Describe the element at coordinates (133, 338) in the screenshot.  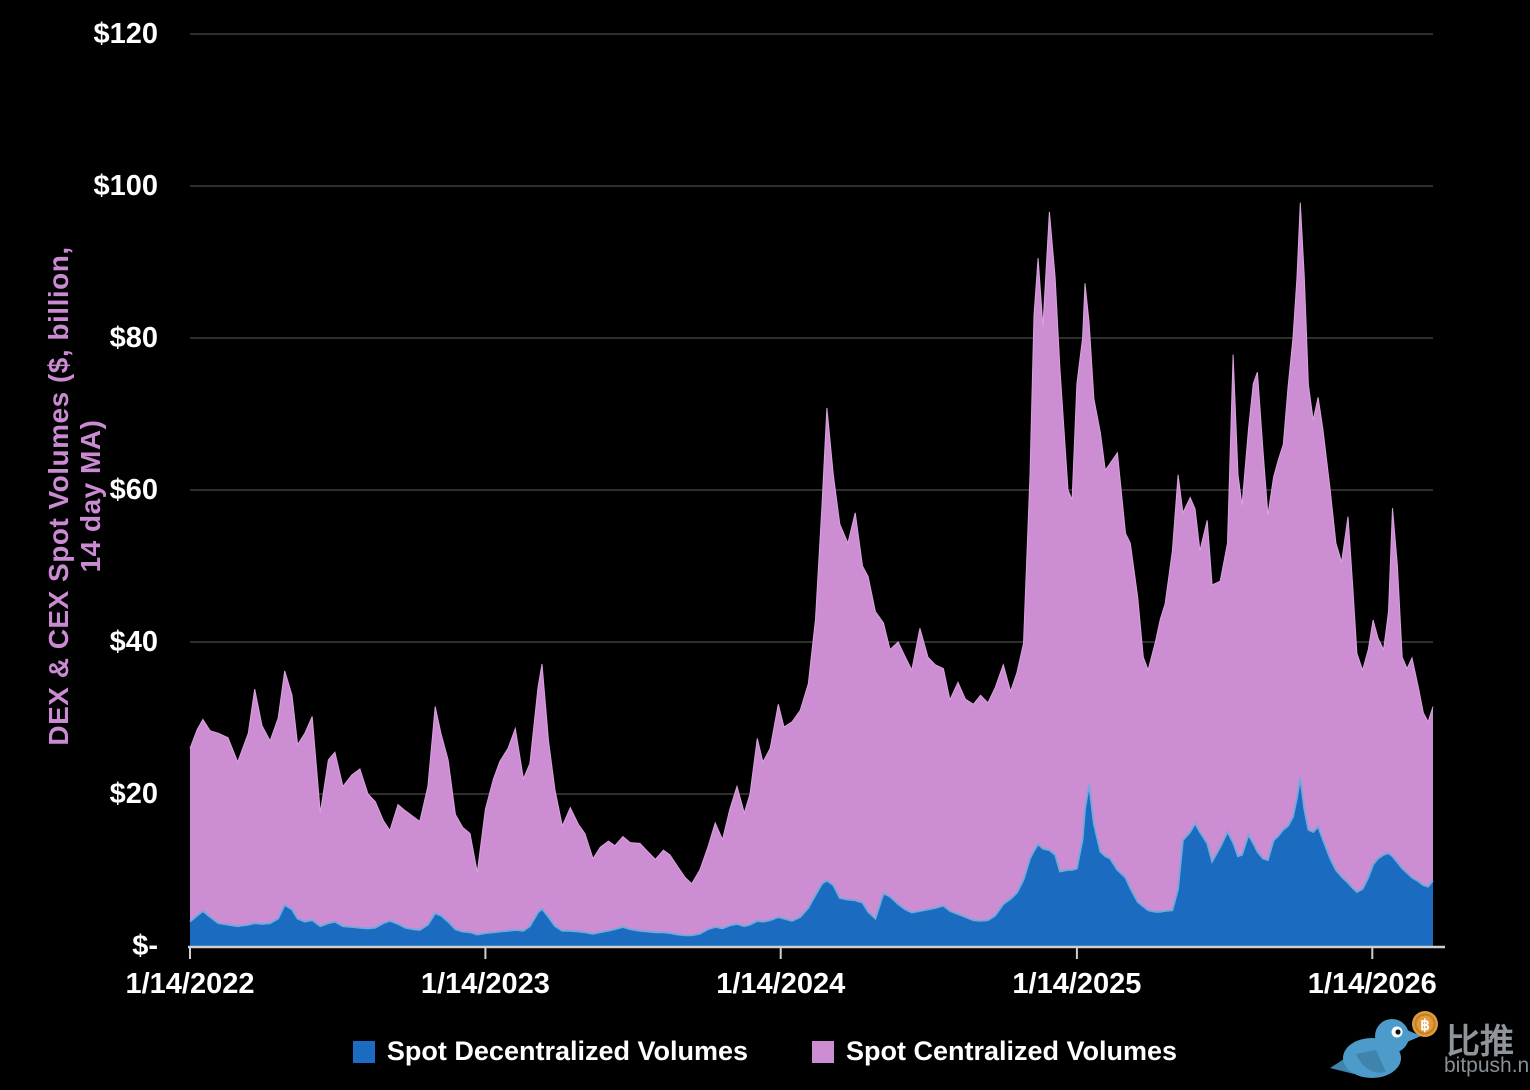
I see `y-tick-label: $80` at that location.